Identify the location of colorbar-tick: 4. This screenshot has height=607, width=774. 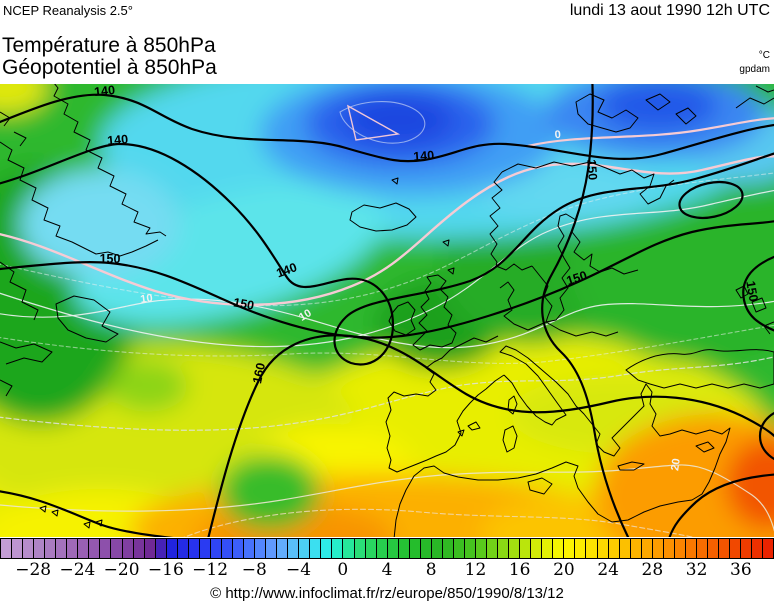
(387, 570).